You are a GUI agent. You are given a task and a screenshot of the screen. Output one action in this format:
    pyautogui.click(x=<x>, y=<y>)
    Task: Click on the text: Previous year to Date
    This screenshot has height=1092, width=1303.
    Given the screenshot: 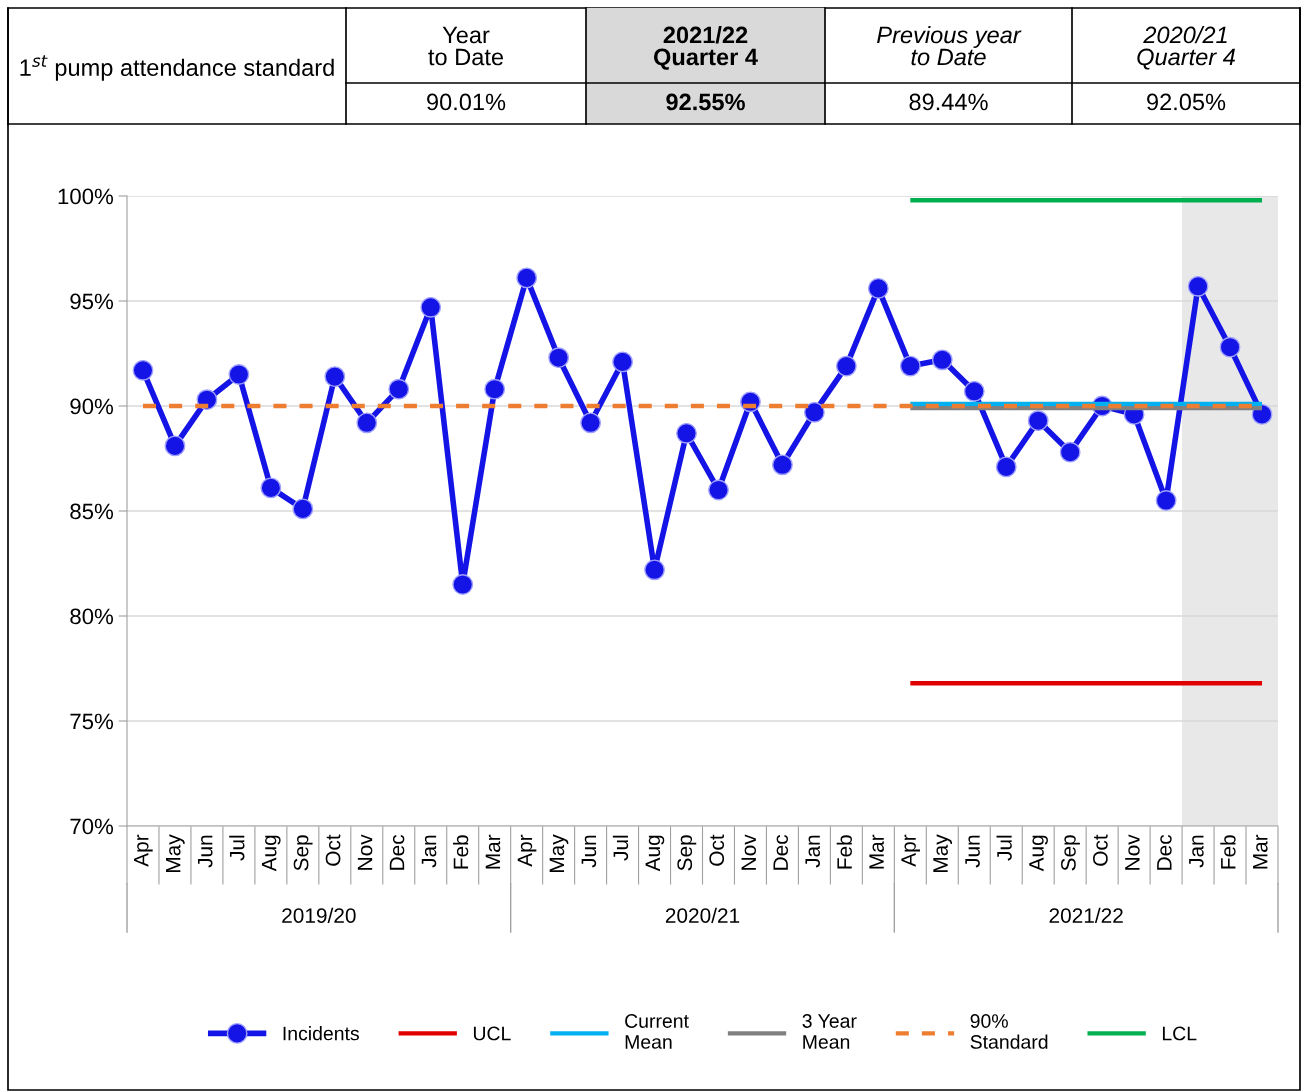 What is the action you would take?
    pyautogui.click(x=949, y=45)
    